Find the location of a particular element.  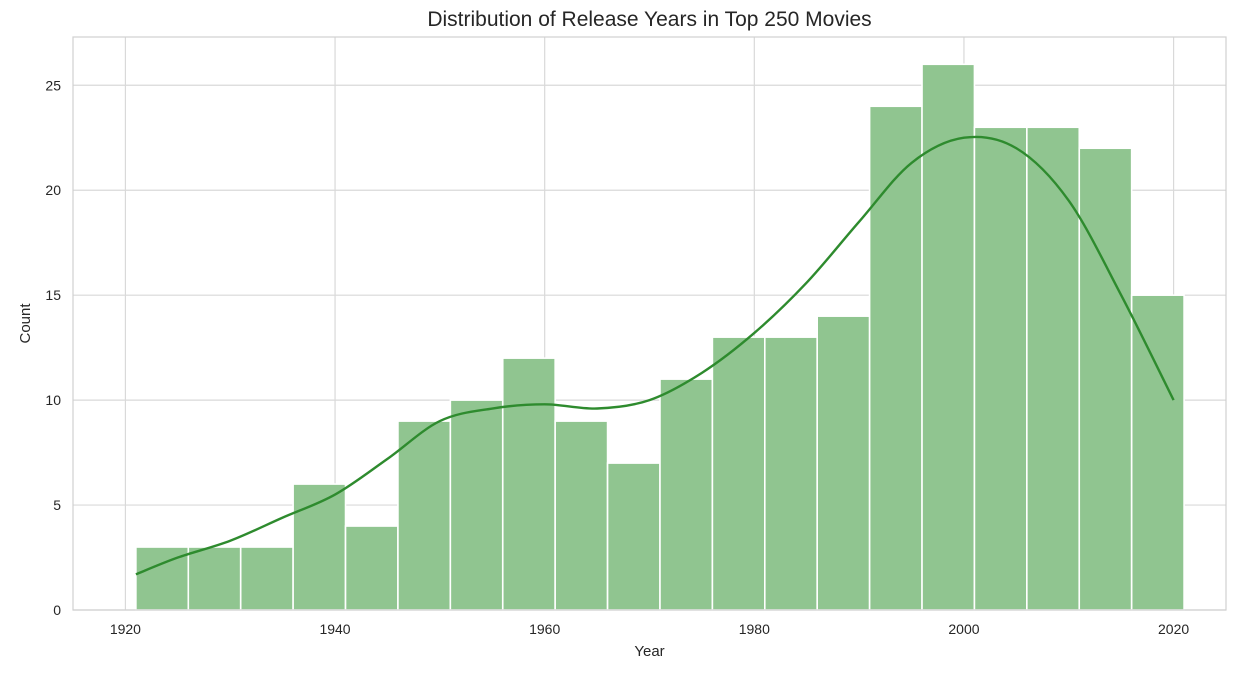

x-tick-label: 1960 is located at coordinates (544, 629).